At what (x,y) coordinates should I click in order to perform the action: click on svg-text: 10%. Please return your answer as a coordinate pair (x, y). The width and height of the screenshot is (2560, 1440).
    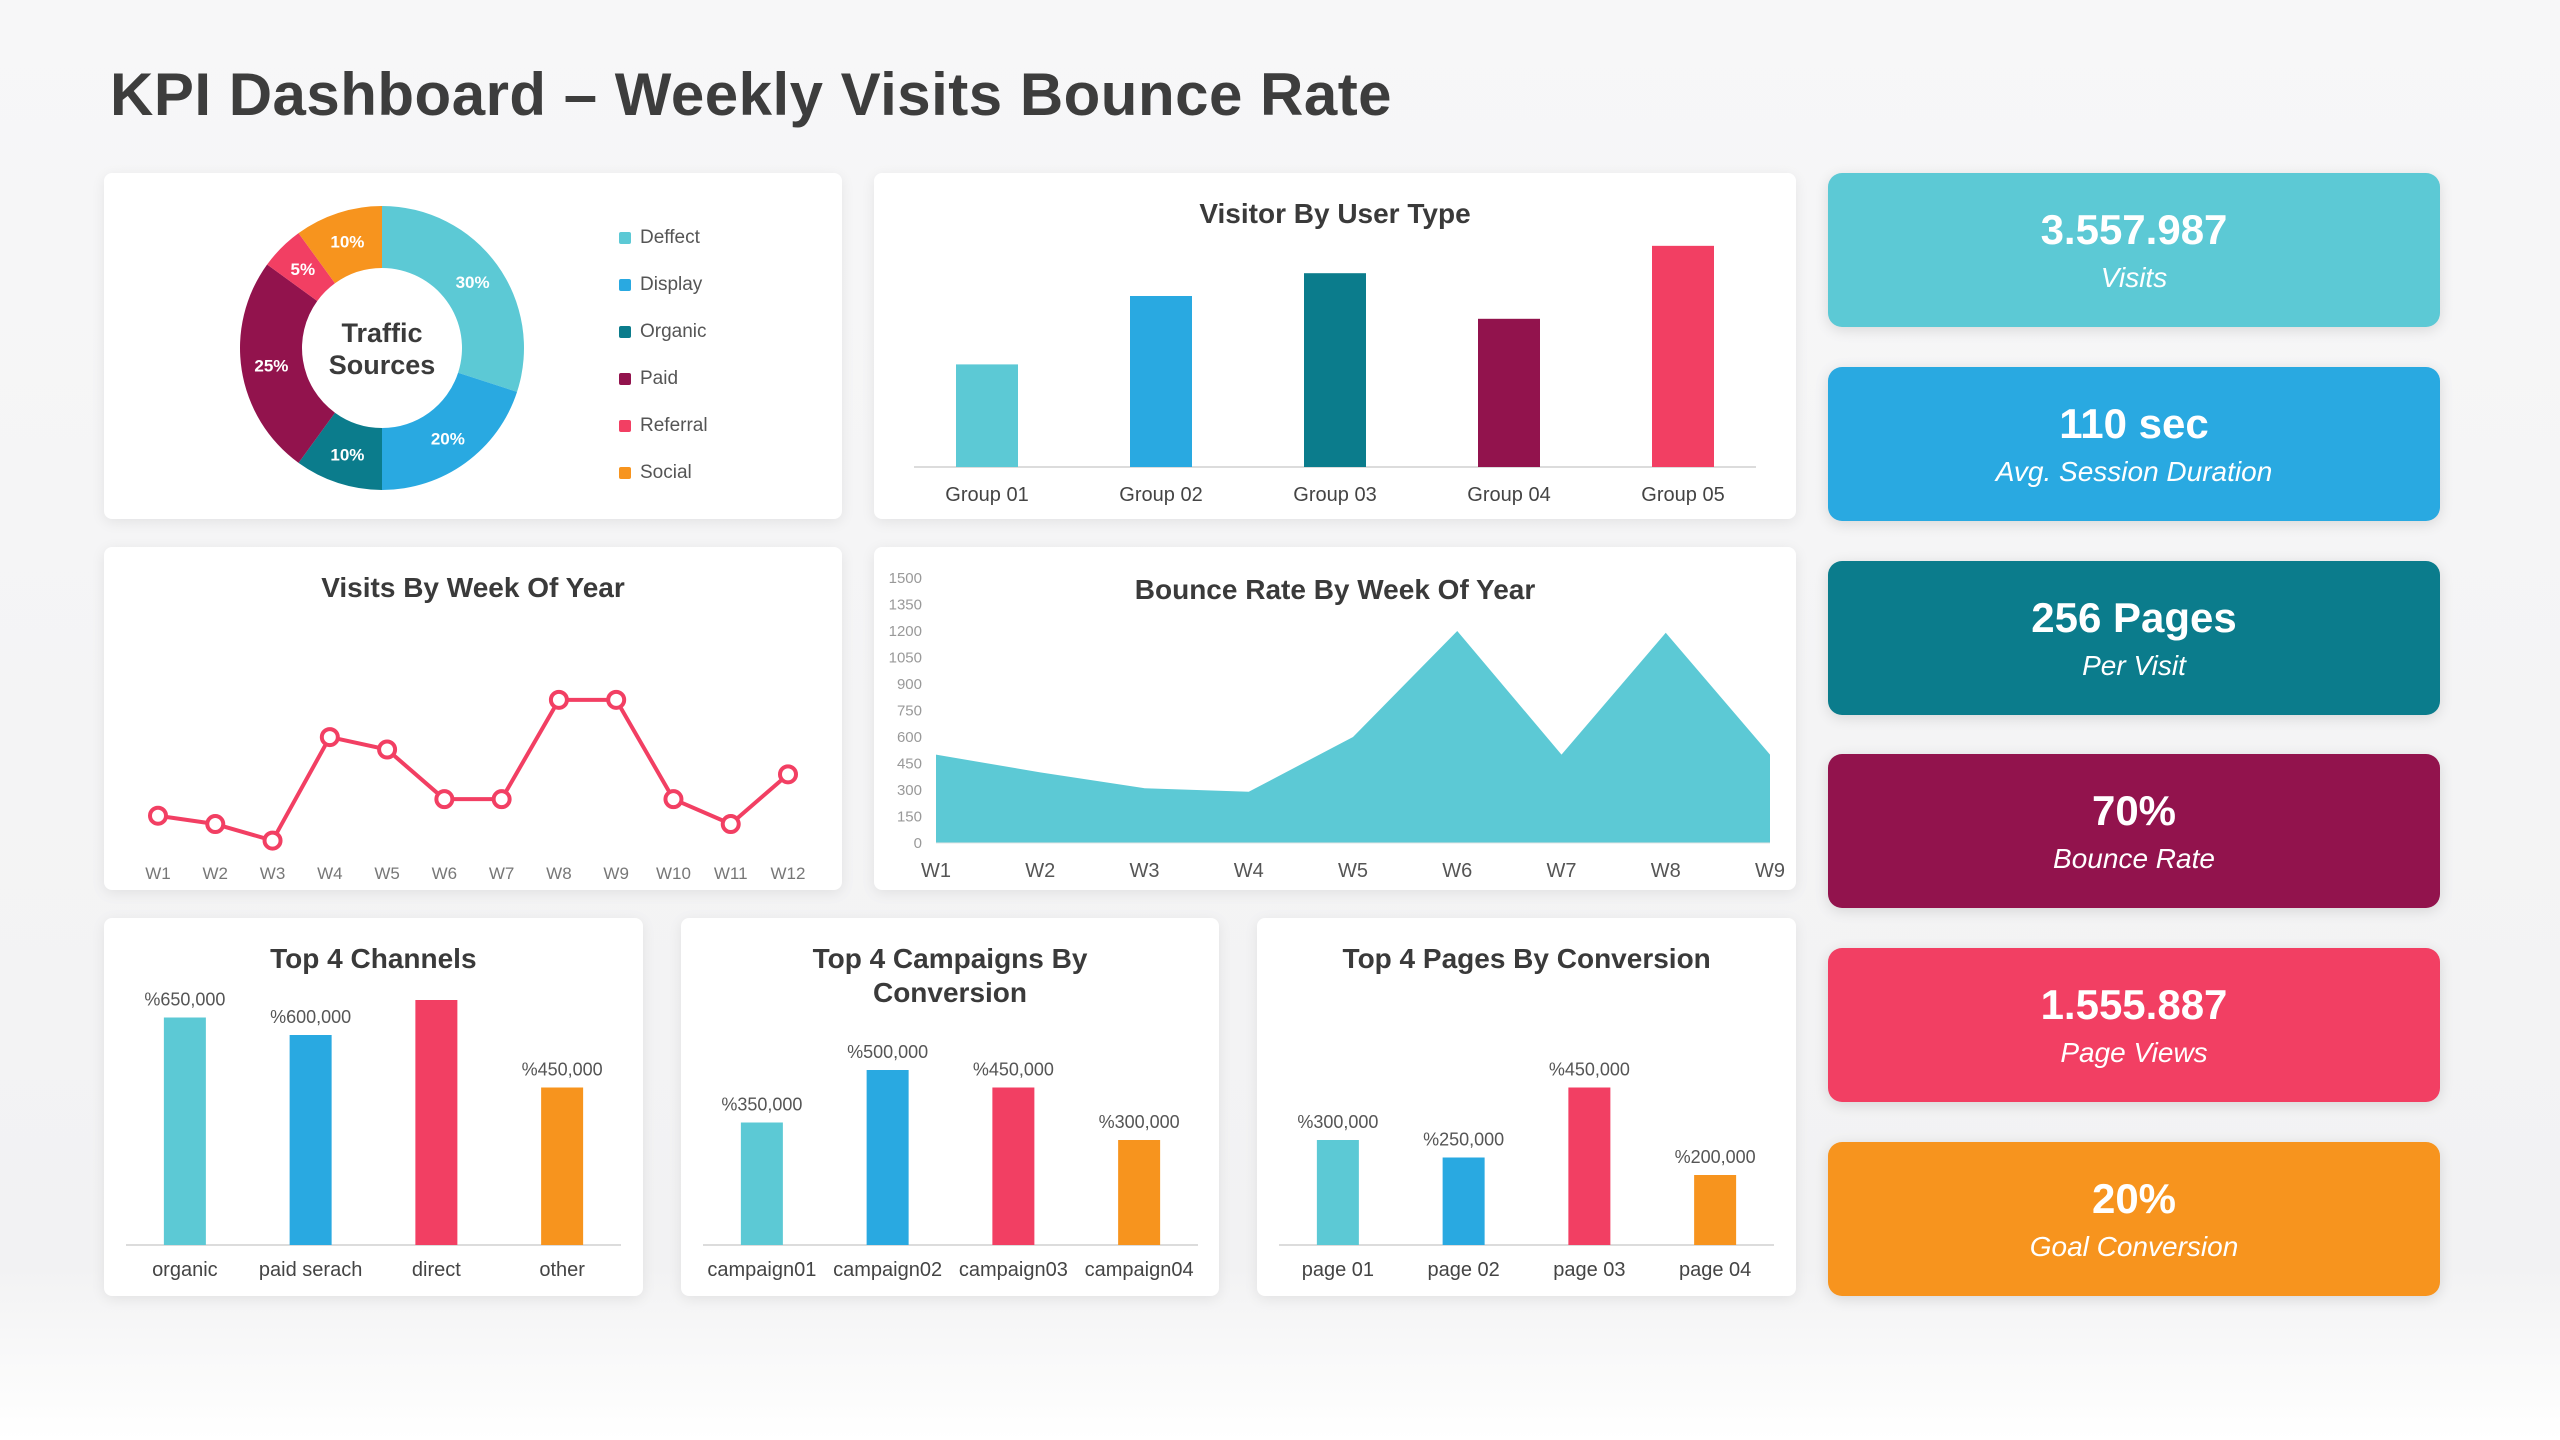
    Looking at the image, I should click on (347, 241).